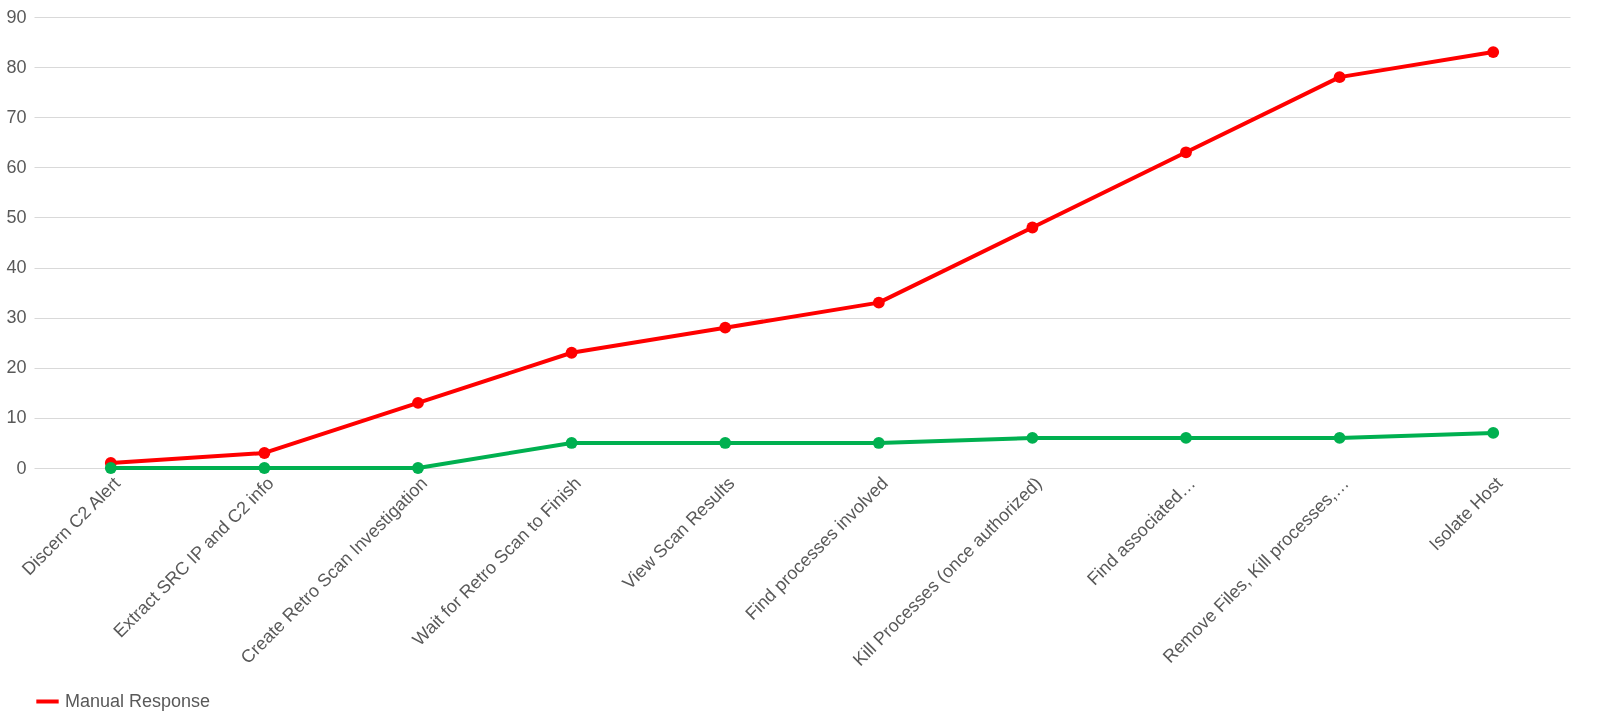 The image size is (1608, 724). What do you see at coordinates (21, 467) in the screenshot?
I see `y-tick-label: 0` at bounding box center [21, 467].